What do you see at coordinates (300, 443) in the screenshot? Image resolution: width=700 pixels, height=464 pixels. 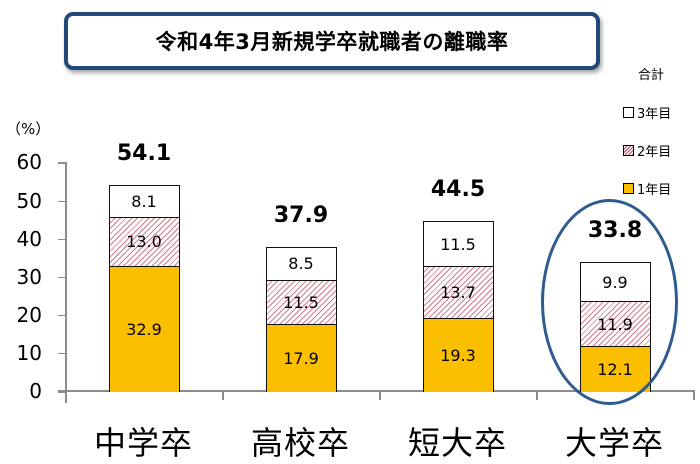 I see `category-label: 高校卒` at bounding box center [300, 443].